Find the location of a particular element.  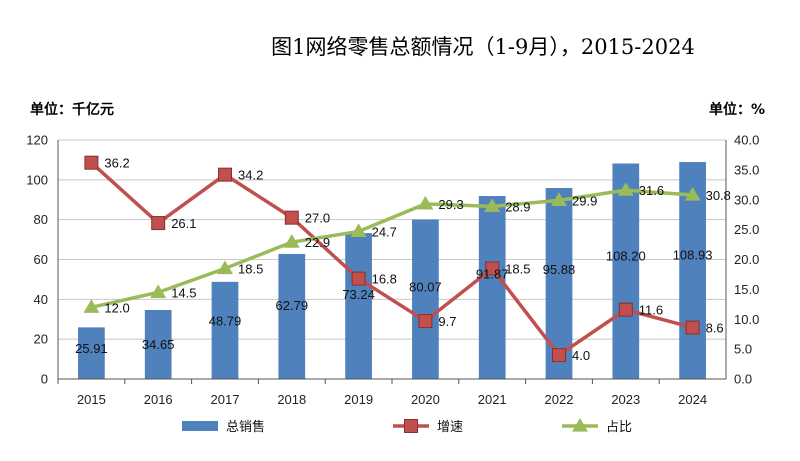

left-axis-tick-label: 20 is located at coordinates (41, 339).